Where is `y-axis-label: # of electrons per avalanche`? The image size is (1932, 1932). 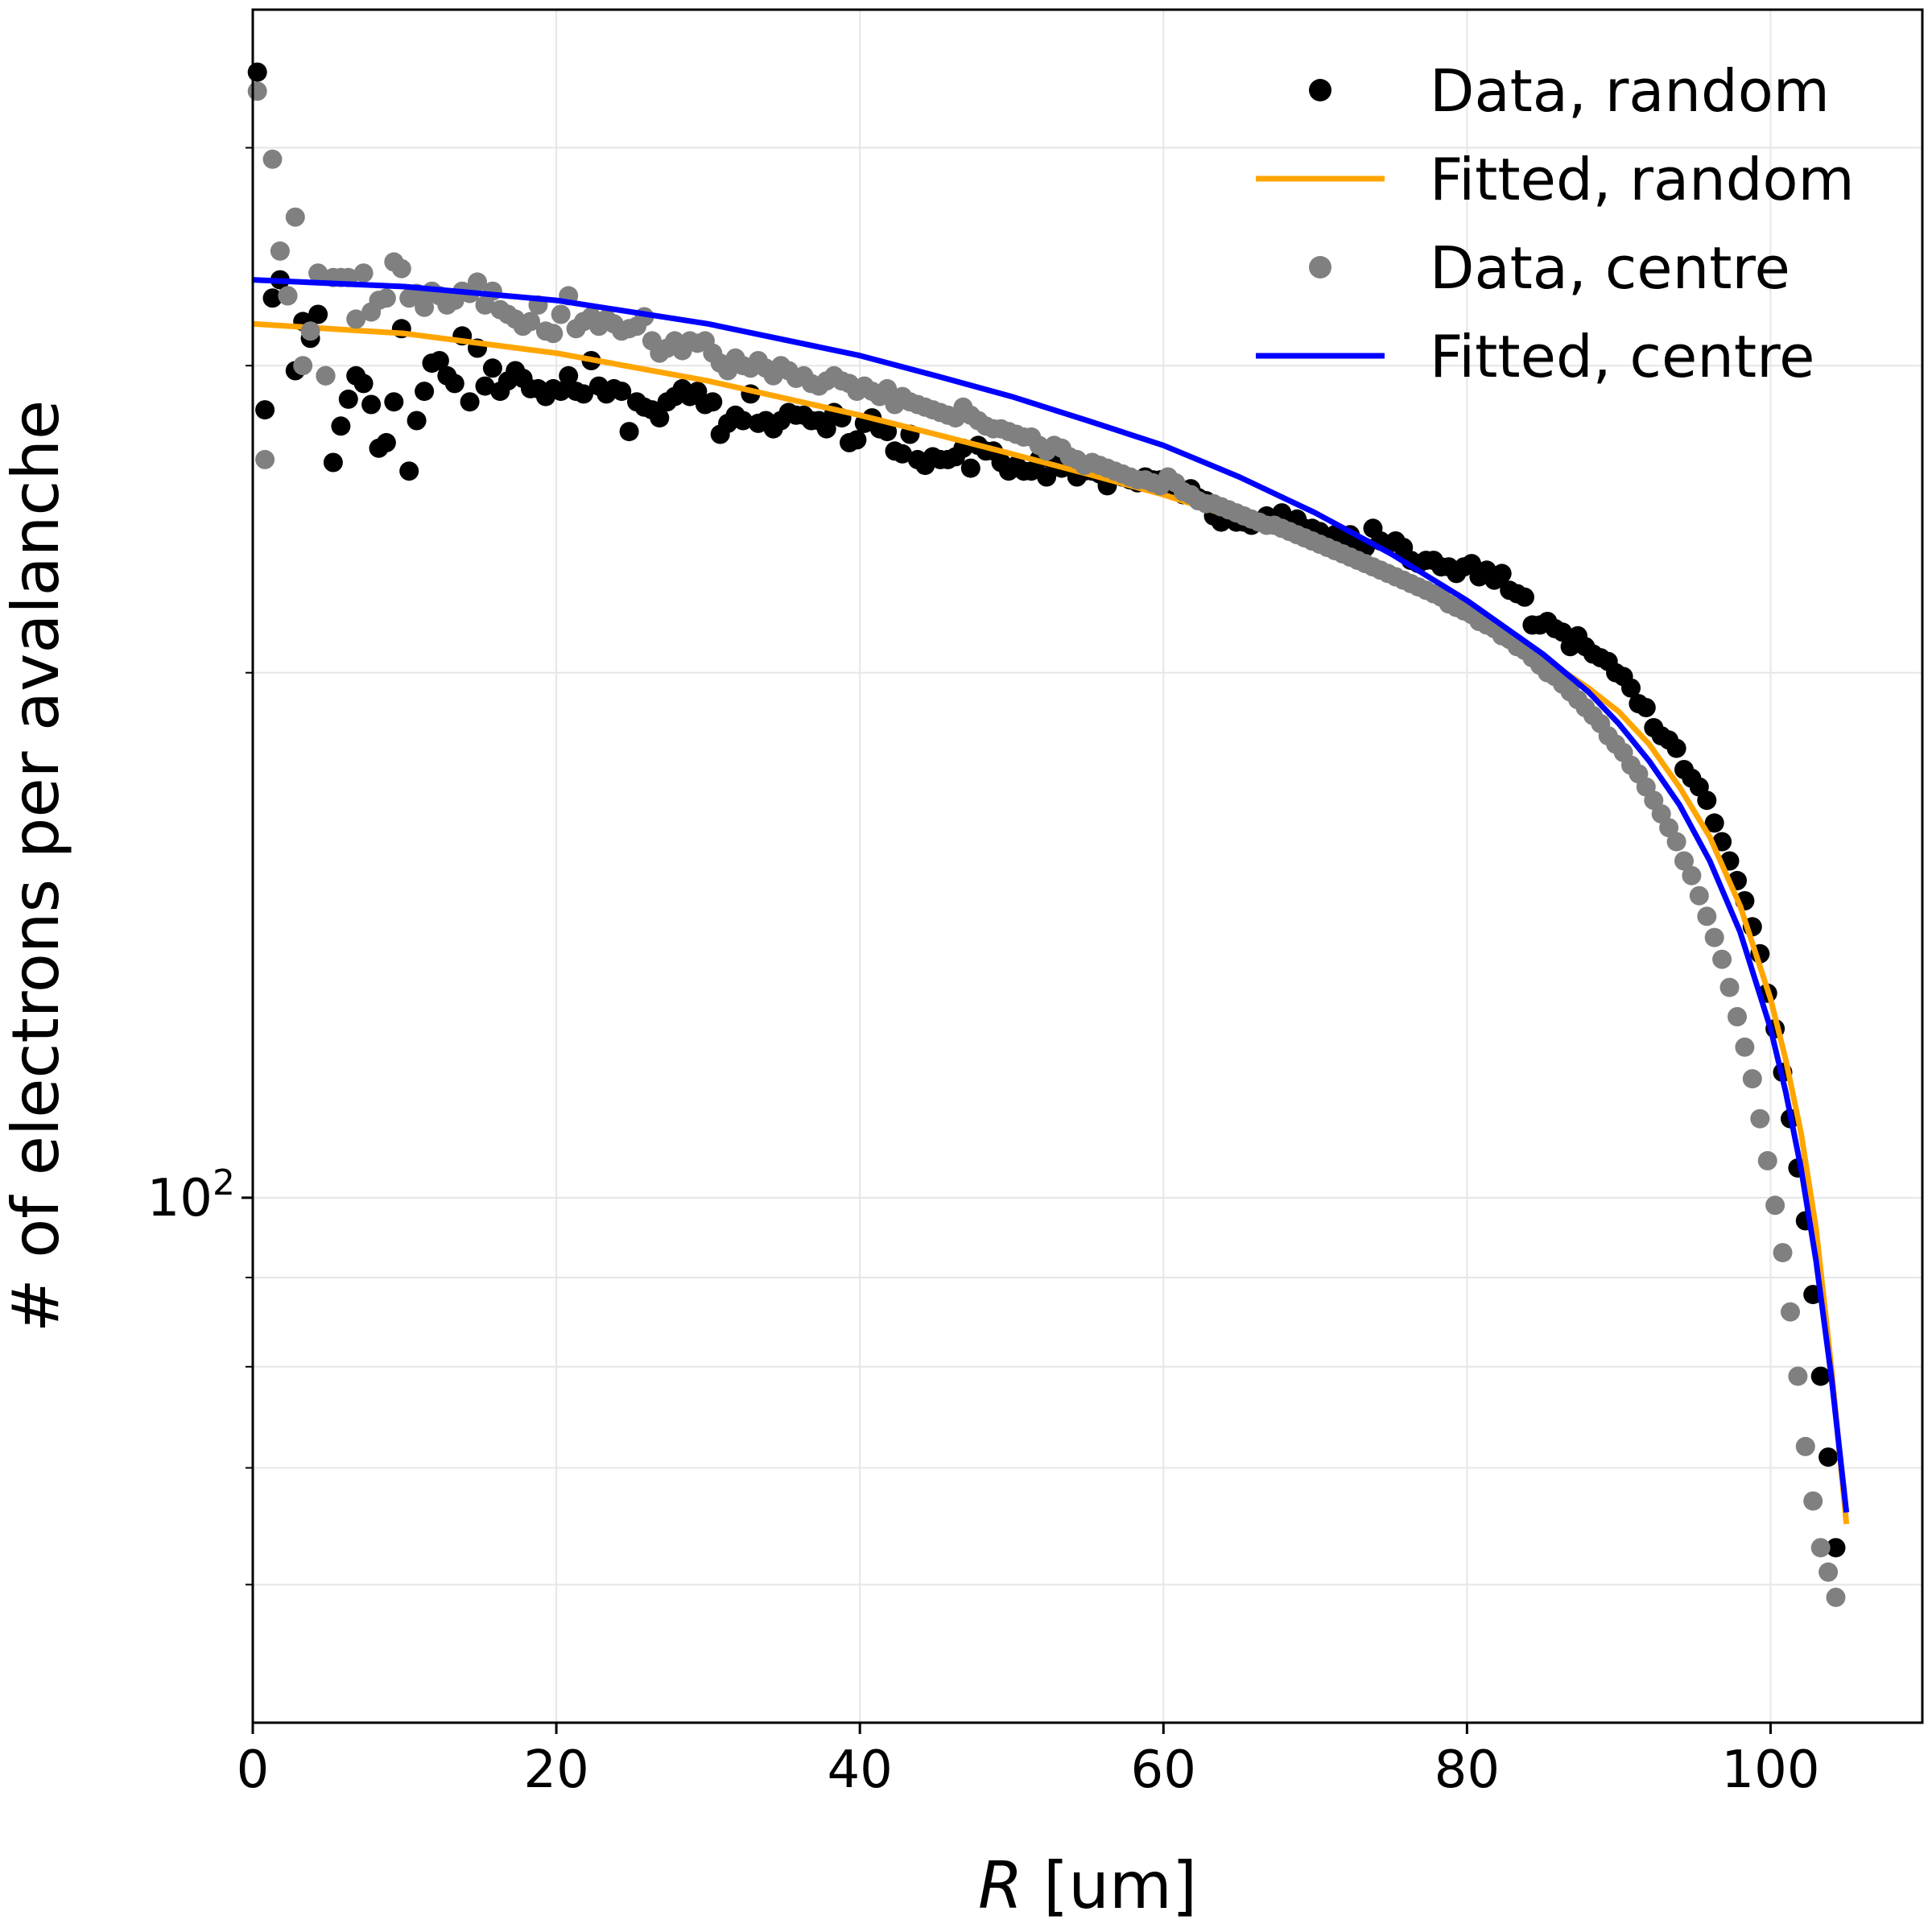 y-axis-label: # of electrons per avalanche is located at coordinates (36, 866).